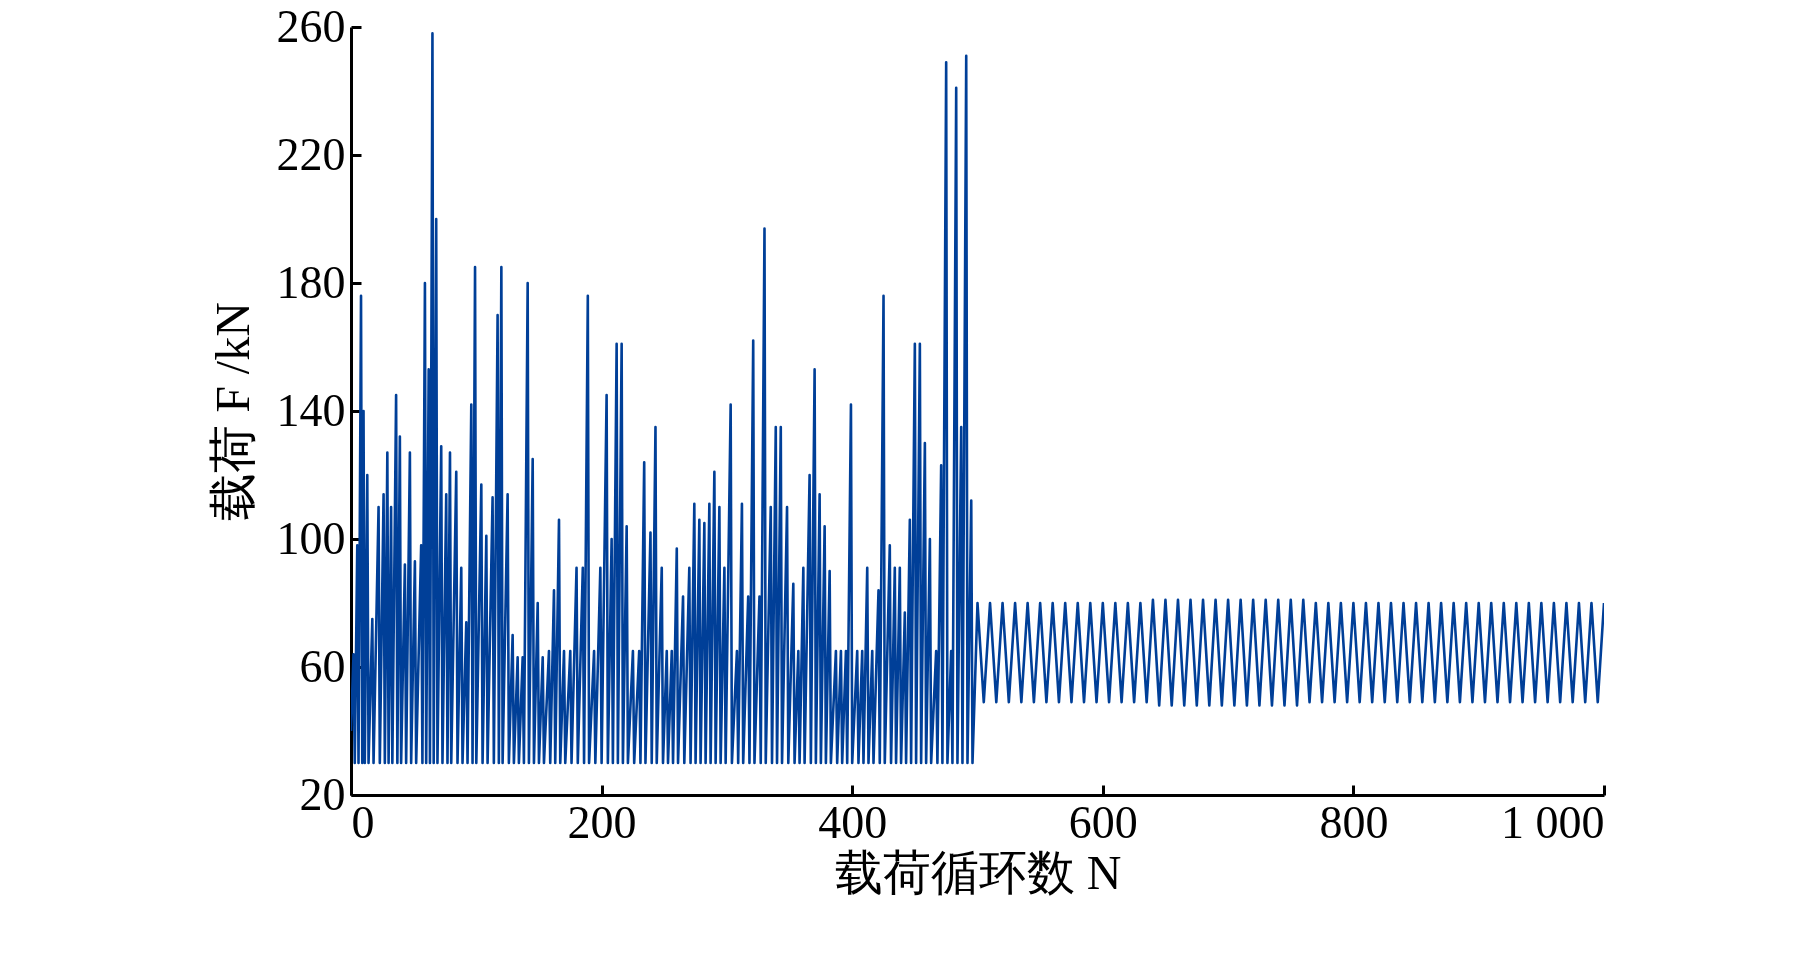 The height and width of the screenshot is (958, 1819). I want to click on x-tick-label: 200, so click(602, 822).